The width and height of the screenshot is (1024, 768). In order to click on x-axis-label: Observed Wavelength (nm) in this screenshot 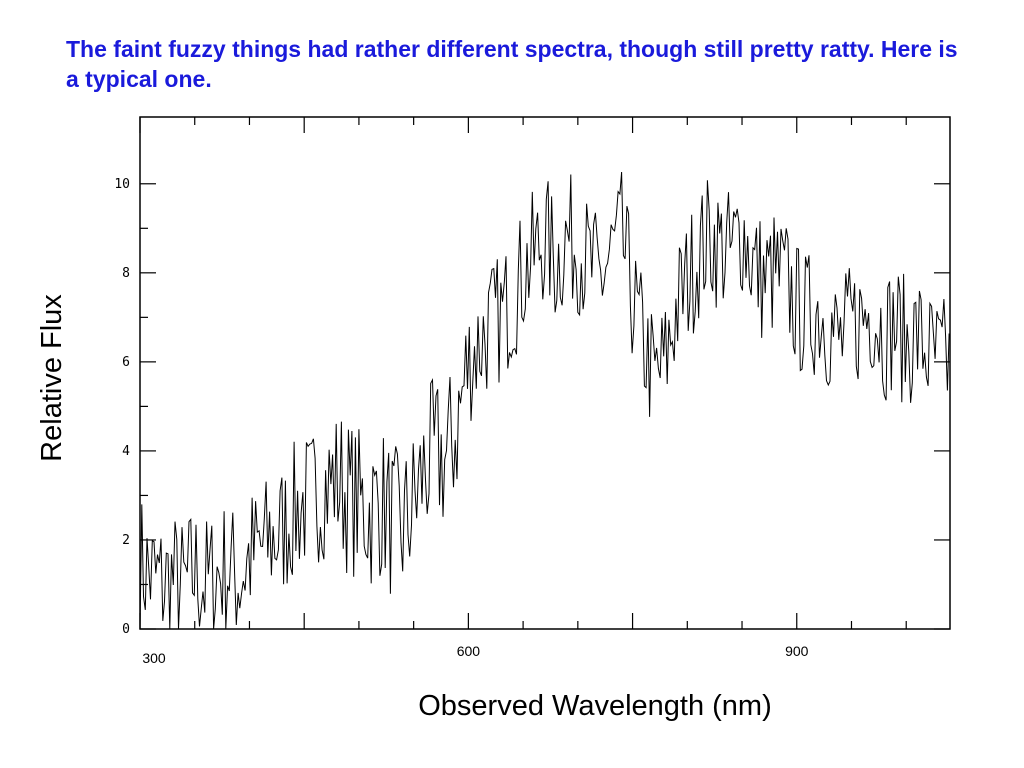, I will do `click(595, 706)`.